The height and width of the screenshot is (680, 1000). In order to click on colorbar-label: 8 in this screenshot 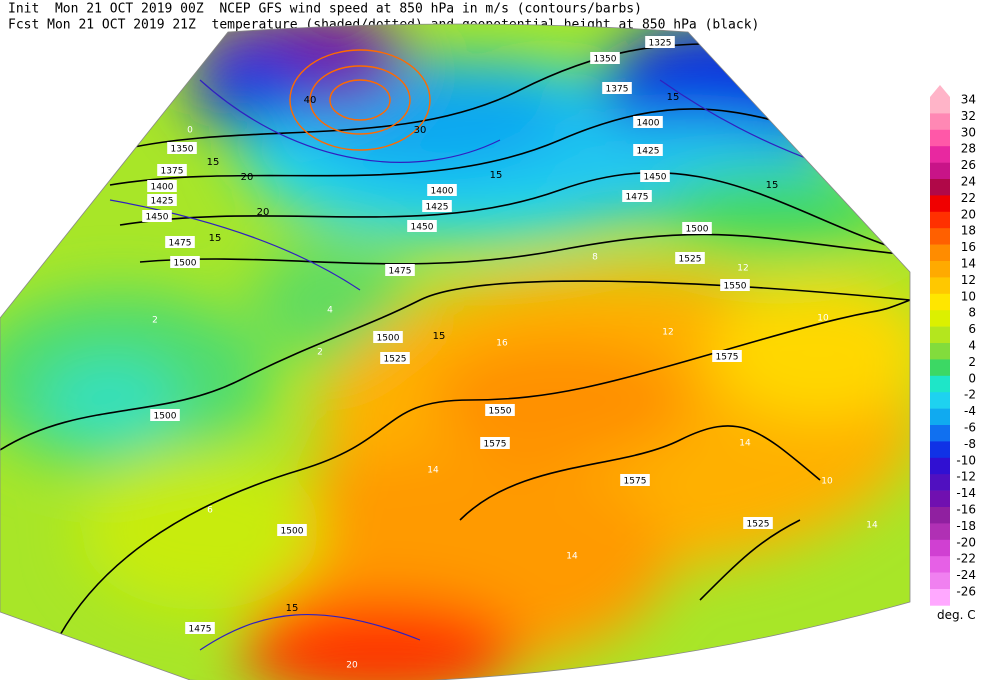, I will do `click(972, 313)`.